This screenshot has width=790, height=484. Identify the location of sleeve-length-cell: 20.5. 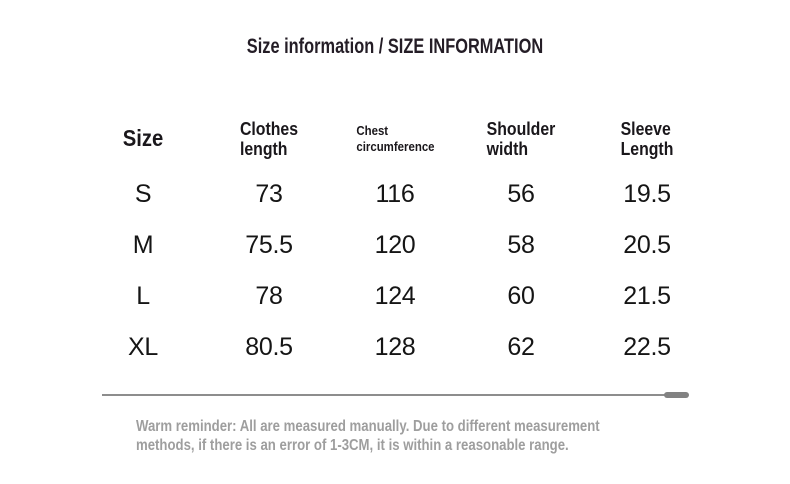
(647, 245).